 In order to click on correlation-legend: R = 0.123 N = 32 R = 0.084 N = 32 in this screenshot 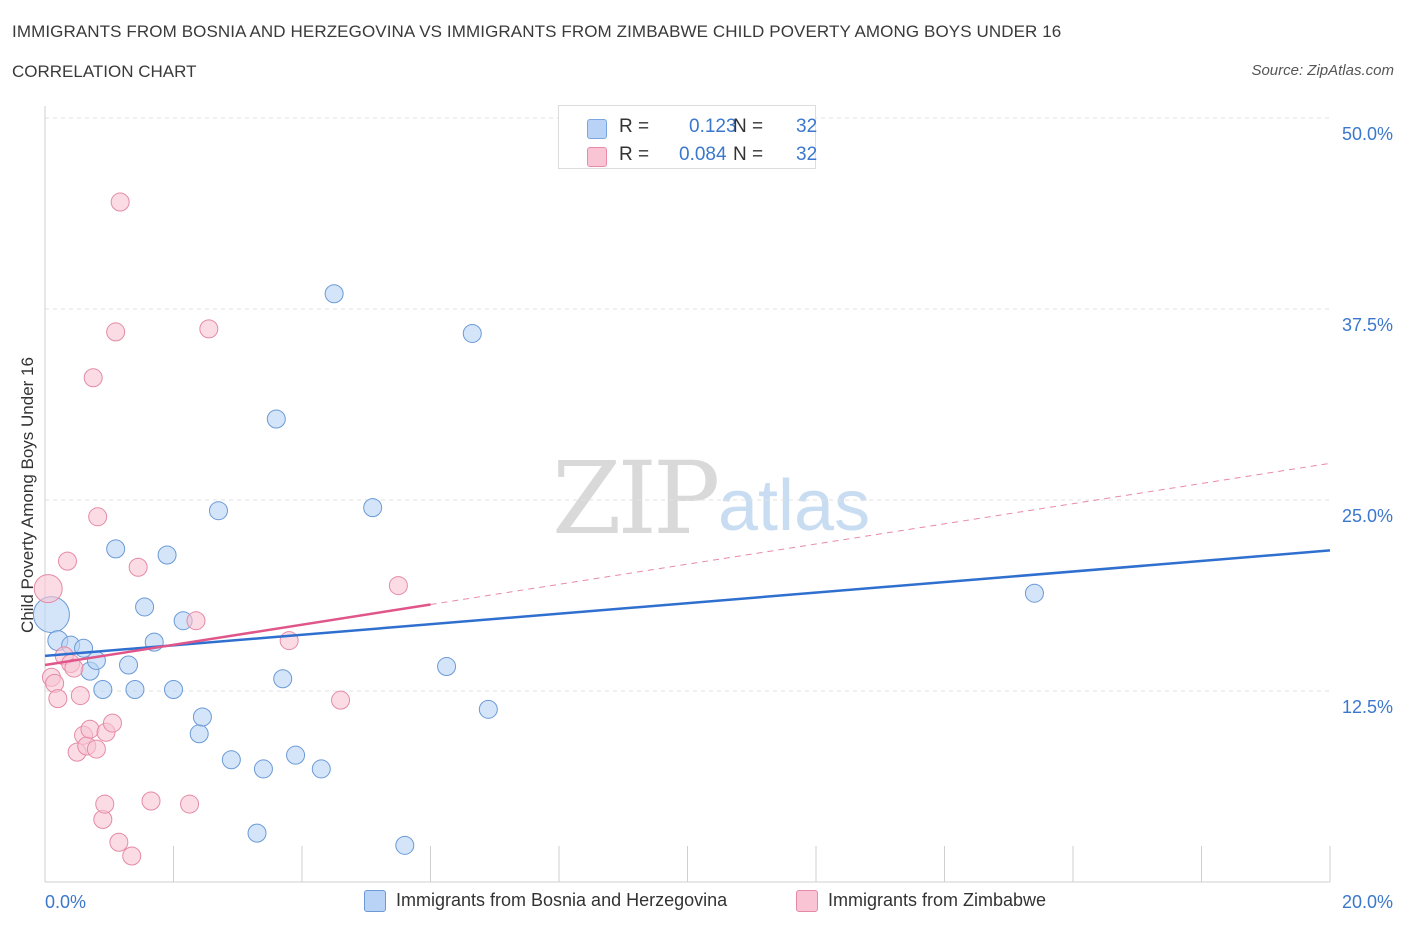, I will do `click(688, 137)`.